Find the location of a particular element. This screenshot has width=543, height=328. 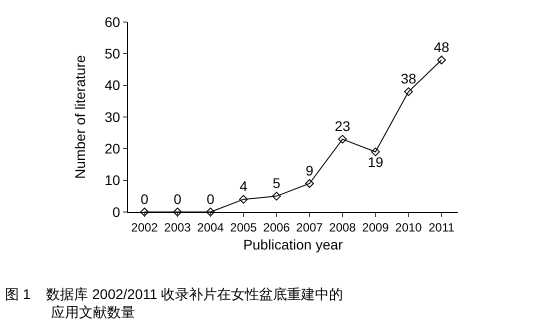

data-label: 23 is located at coordinates (342, 126).